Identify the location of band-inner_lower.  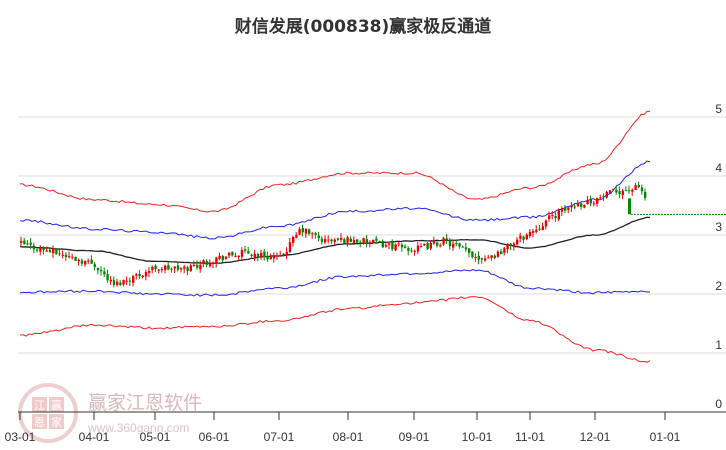
(335, 282).